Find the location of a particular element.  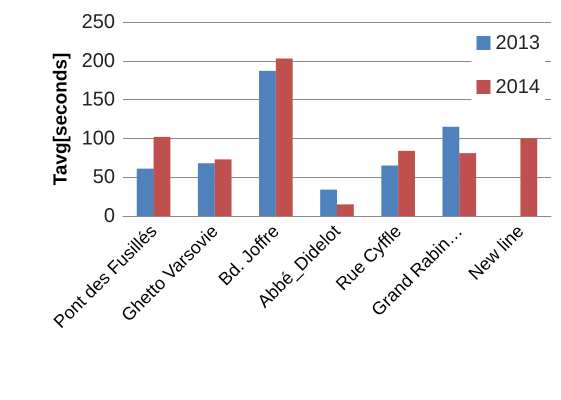

y-tick-label: 250 is located at coordinates (98, 22).